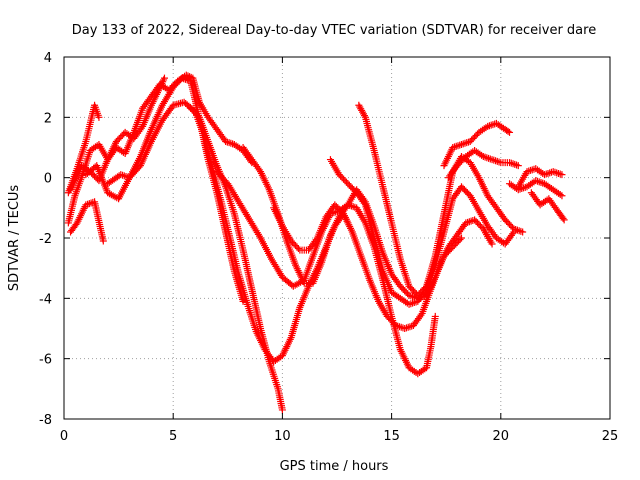  I want to click on y-tick-label: 2, so click(48, 118).